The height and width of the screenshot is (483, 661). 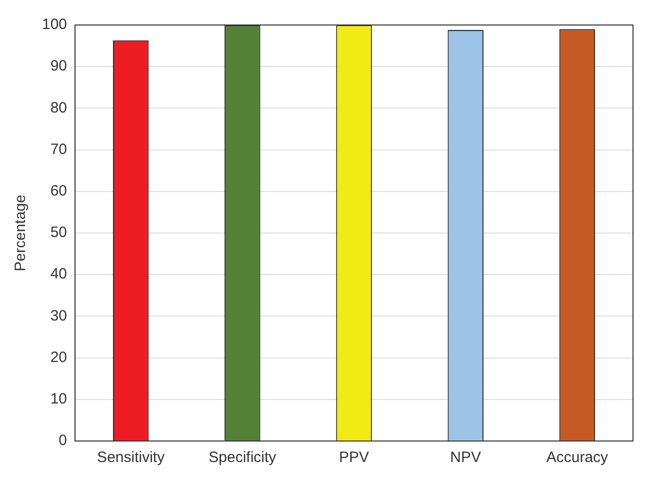 I want to click on y-tick-label: 10, so click(x=59, y=399).